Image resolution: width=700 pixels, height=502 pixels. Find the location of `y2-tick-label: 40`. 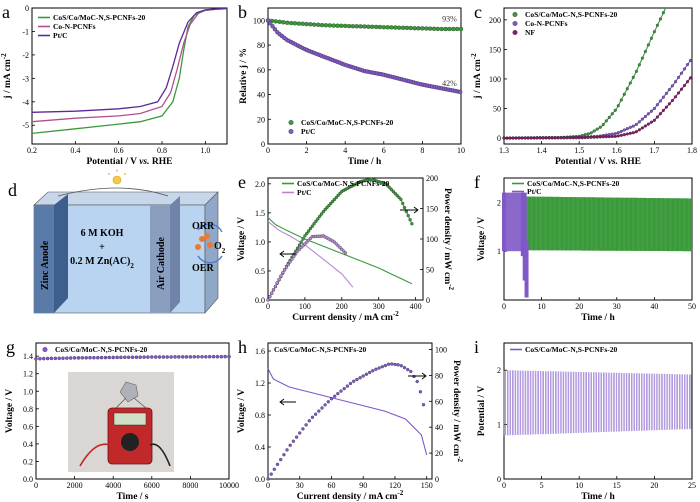

y2-tick-label: 40 is located at coordinates (439, 427).